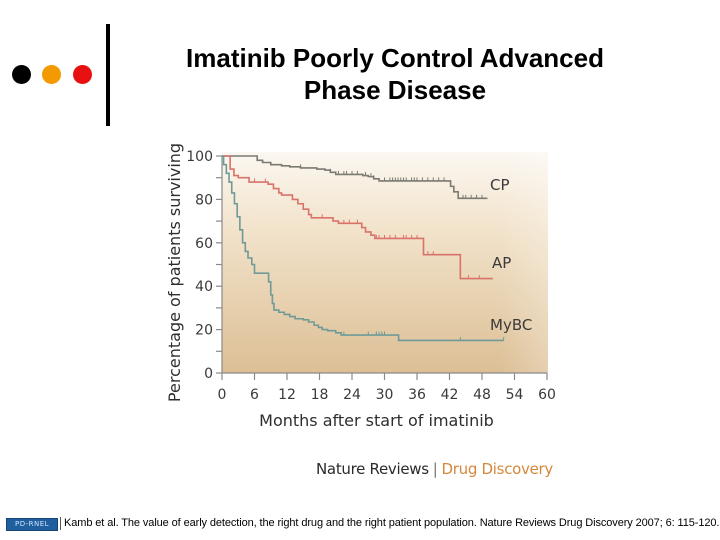 This screenshot has height=540, width=720. I want to click on x-tick-label: 54, so click(515, 395).